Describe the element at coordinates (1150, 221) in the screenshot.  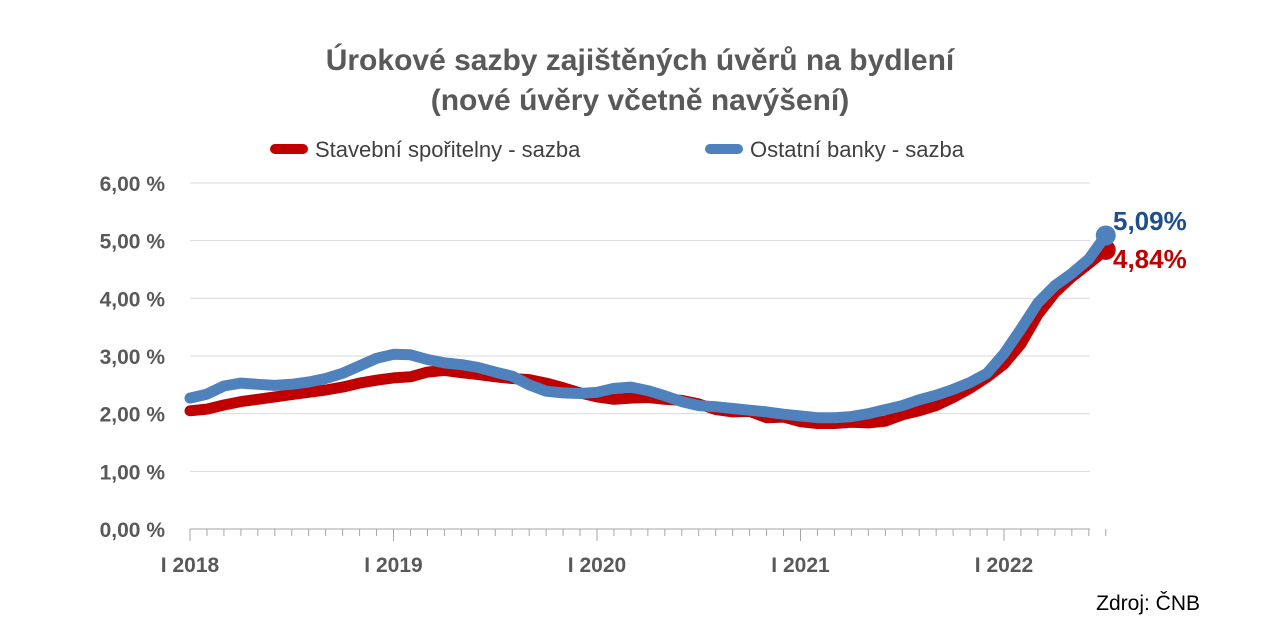
I see `end-label-ostatni: 5,09%` at that location.